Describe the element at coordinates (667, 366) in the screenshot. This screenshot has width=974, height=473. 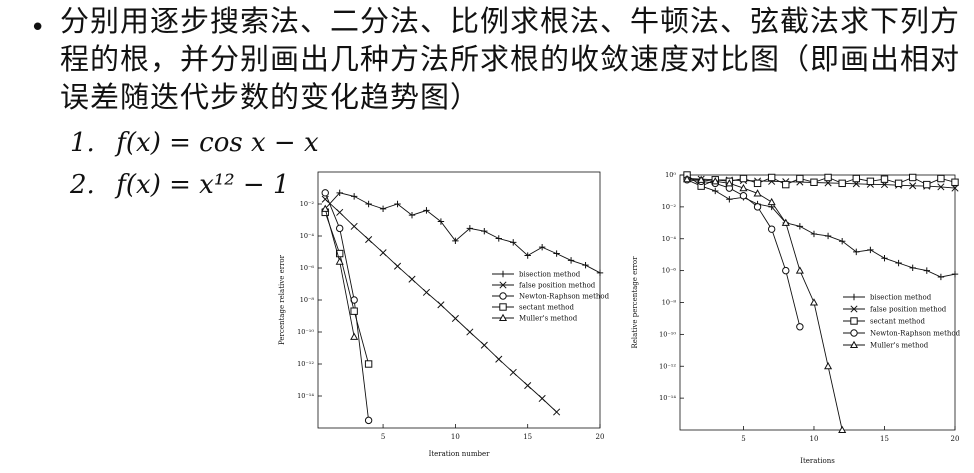
I see `y-tick-label: 10⁻¹²` at that location.